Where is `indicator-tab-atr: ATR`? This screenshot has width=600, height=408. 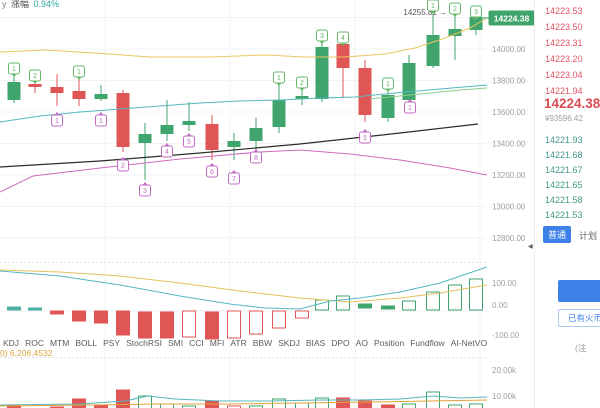 indicator-tab-atr: ATR is located at coordinates (238, 343).